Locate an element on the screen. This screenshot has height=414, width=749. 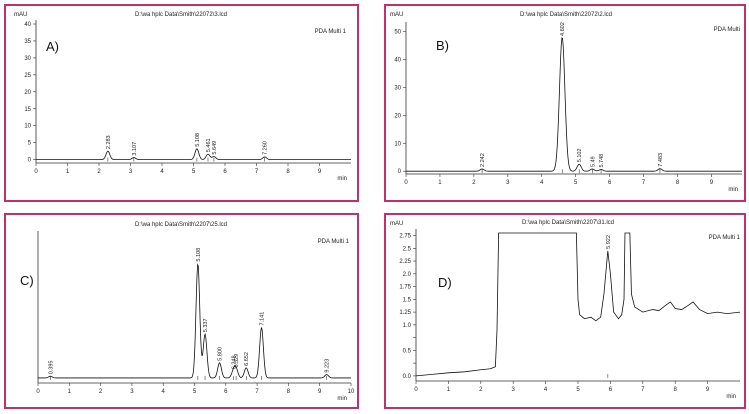
panel-letter: C) is located at coordinates (27, 280).